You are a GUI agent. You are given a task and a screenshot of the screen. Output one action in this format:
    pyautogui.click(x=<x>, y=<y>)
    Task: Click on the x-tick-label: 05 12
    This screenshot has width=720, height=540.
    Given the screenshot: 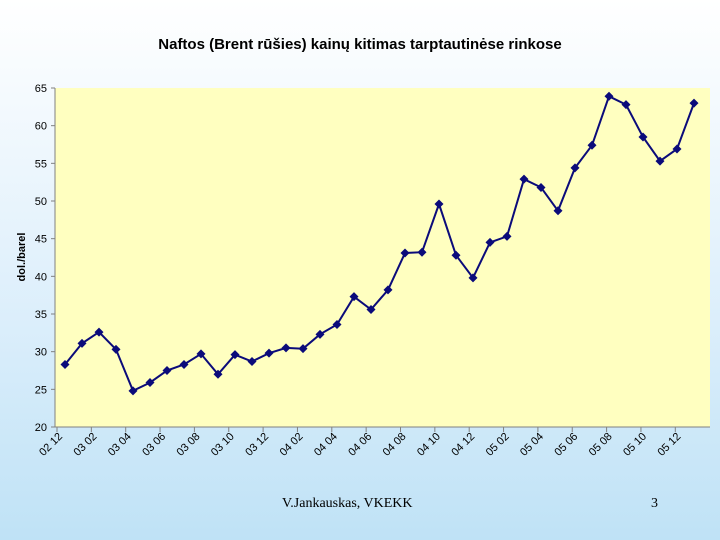 What is the action you would take?
    pyautogui.click(x=669, y=445)
    